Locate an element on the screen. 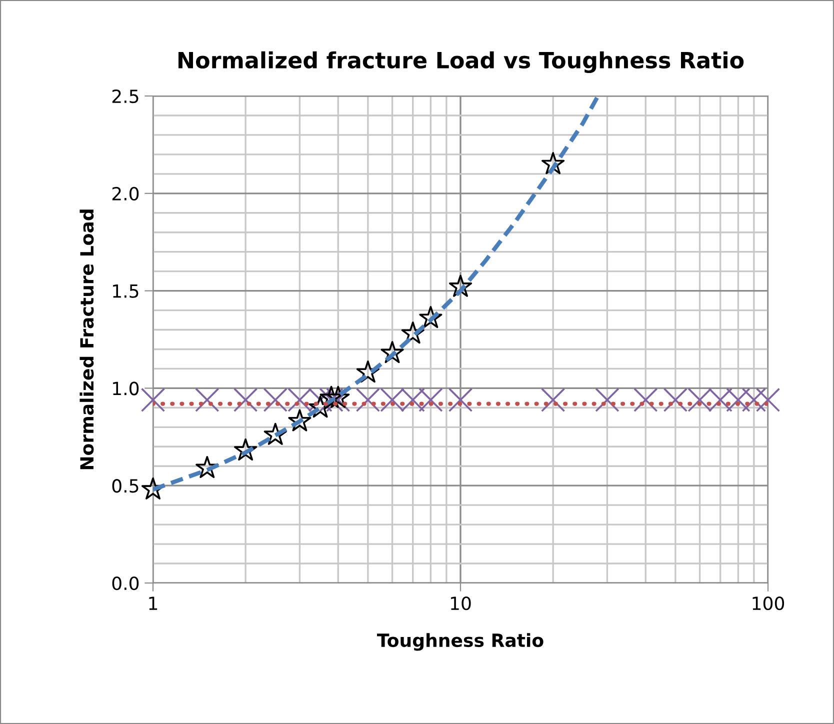  y-tick-label: 0.5 is located at coordinates (125, 486).